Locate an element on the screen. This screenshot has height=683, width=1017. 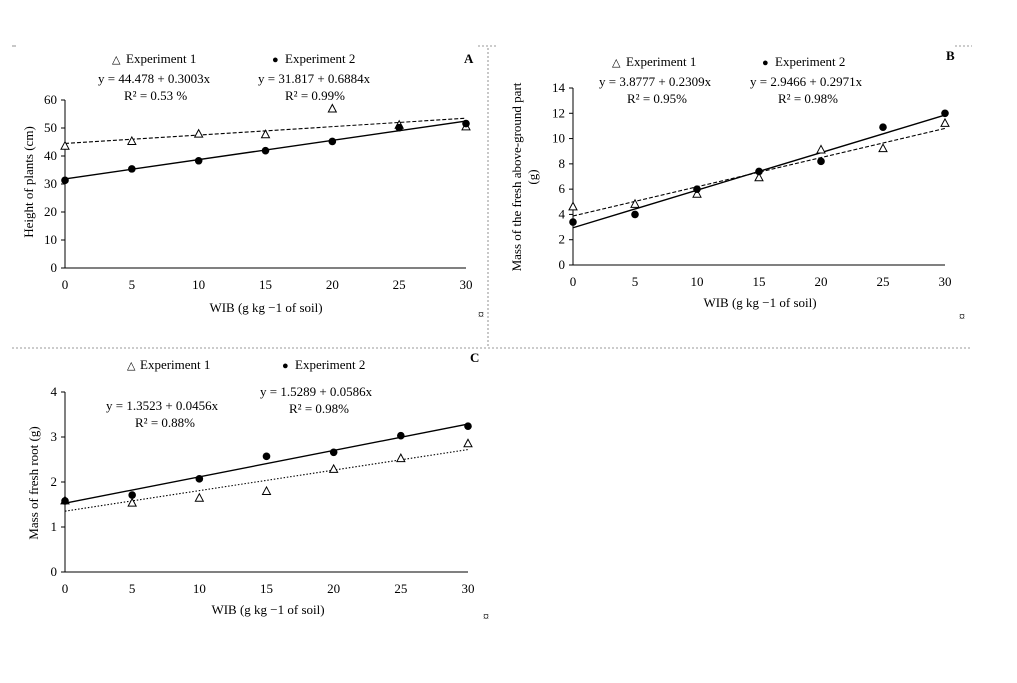
panel-label-b: B is located at coordinates (950, 55).